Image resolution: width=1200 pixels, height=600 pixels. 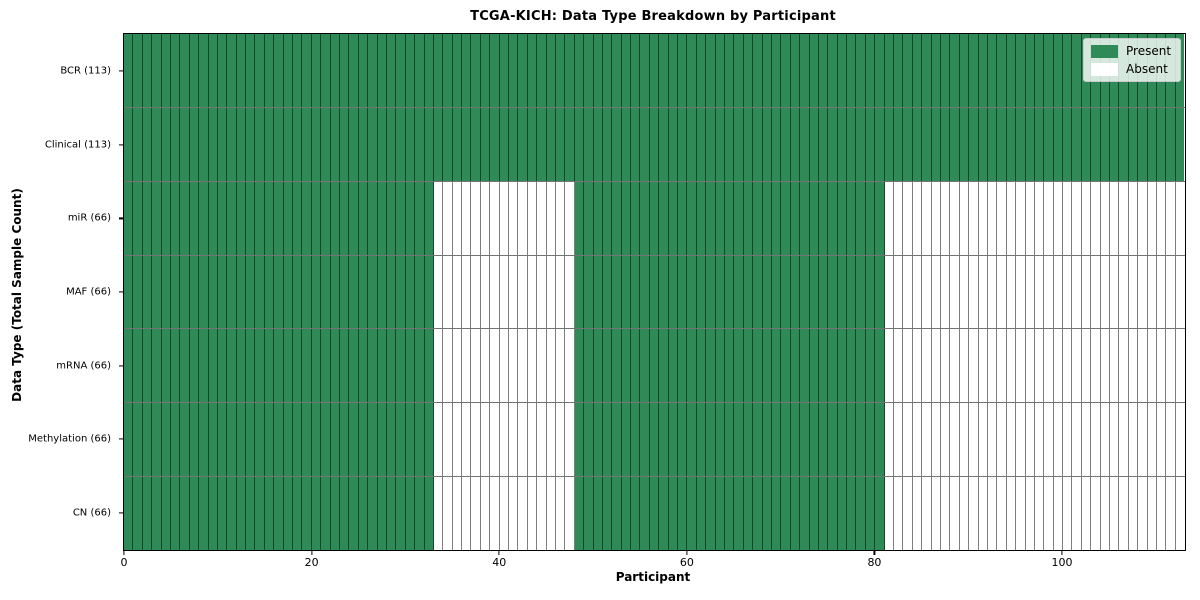 I want to click on x-tick-mark, so click(x=1062, y=552).